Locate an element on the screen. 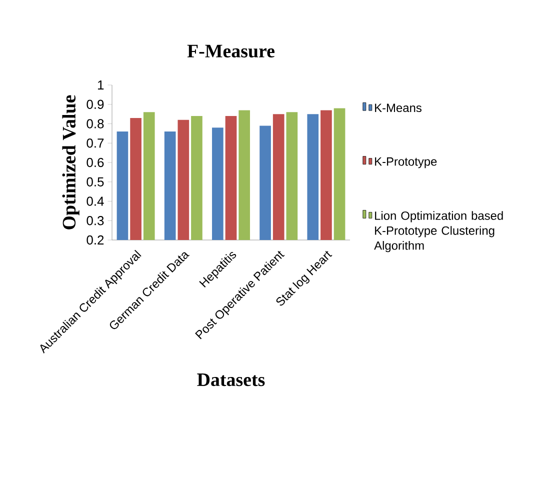  legend-label: Lion Optimization based K-Prototype Clustering Algorithm is located at coordinates (438, 231).